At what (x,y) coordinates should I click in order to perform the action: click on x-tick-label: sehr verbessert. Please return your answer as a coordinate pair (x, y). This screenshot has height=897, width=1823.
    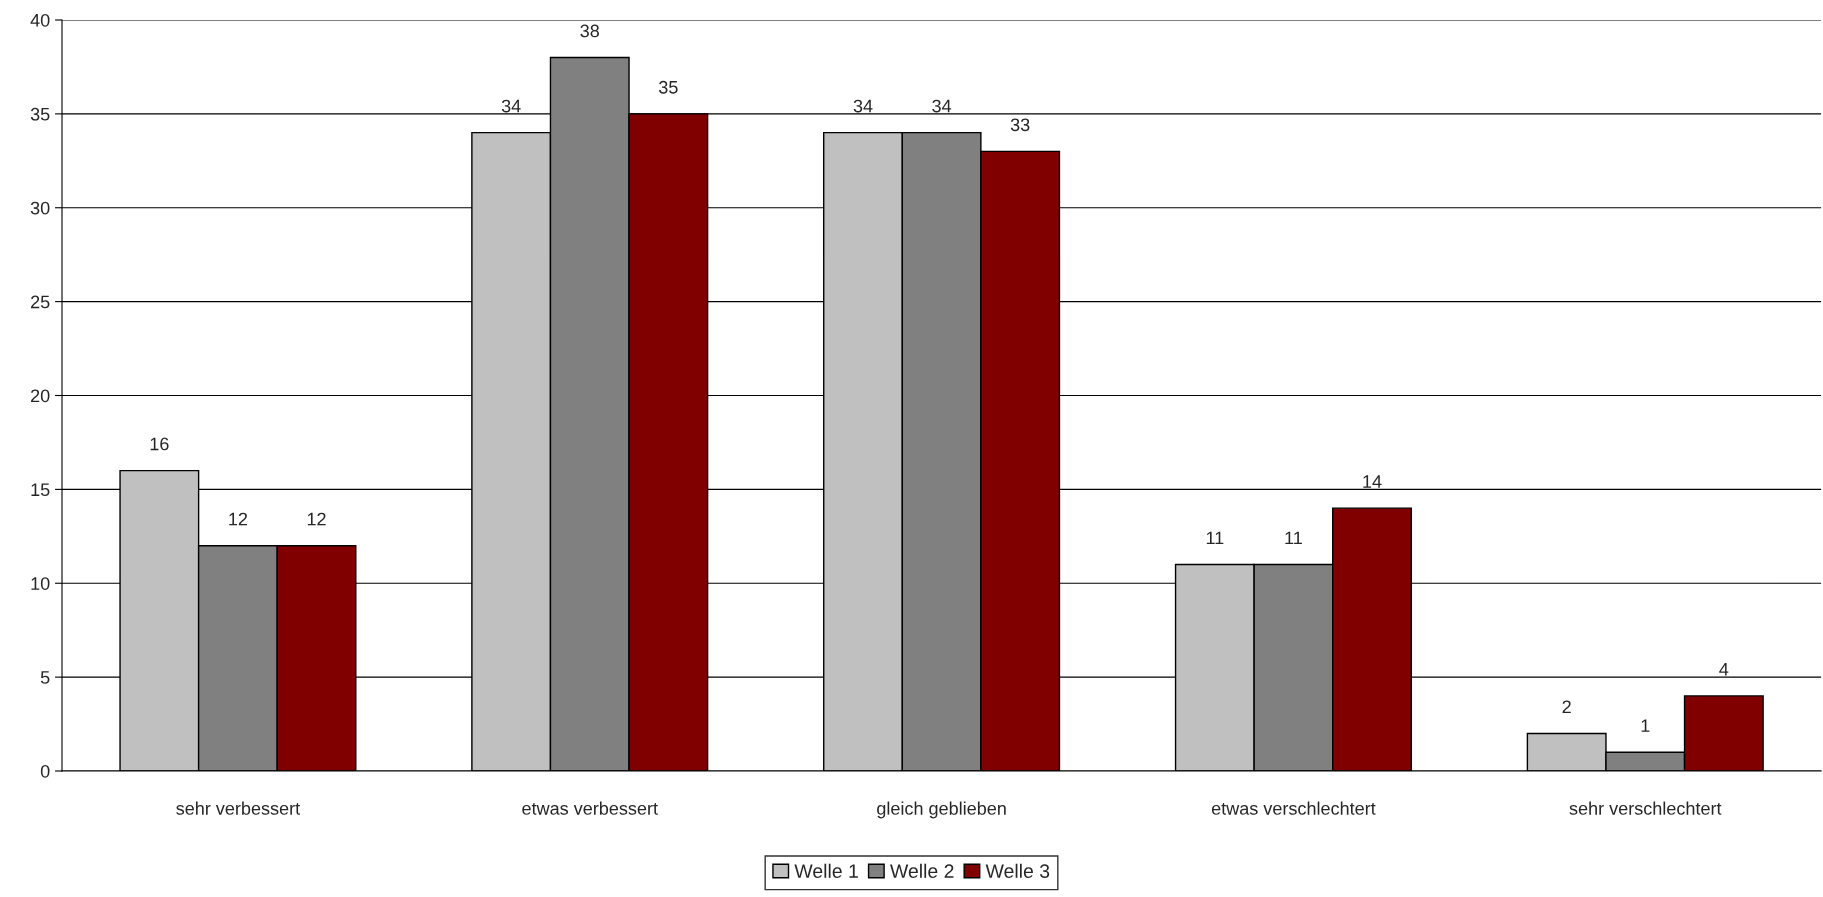
    Looking at the image, I should click on (238, 808).